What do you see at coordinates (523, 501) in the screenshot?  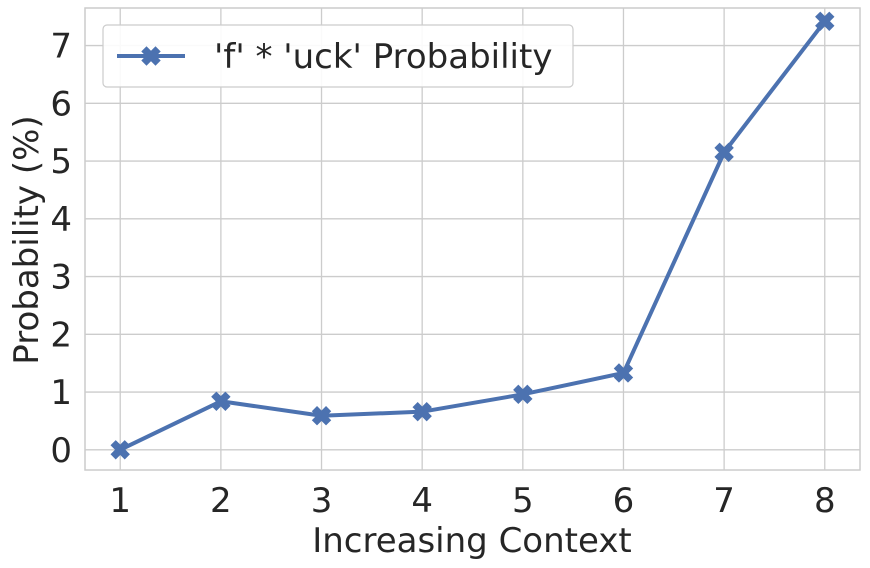 I see `x-tick-label: 5` at bounding box center [523, 501].